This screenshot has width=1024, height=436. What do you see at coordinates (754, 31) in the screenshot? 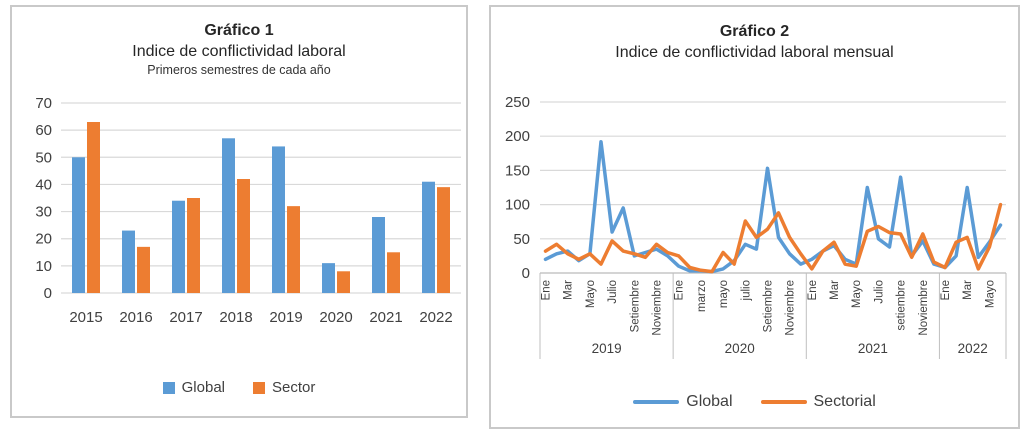
I see `chart2-title: Gráfico 2` at bounding box center [754, 31].